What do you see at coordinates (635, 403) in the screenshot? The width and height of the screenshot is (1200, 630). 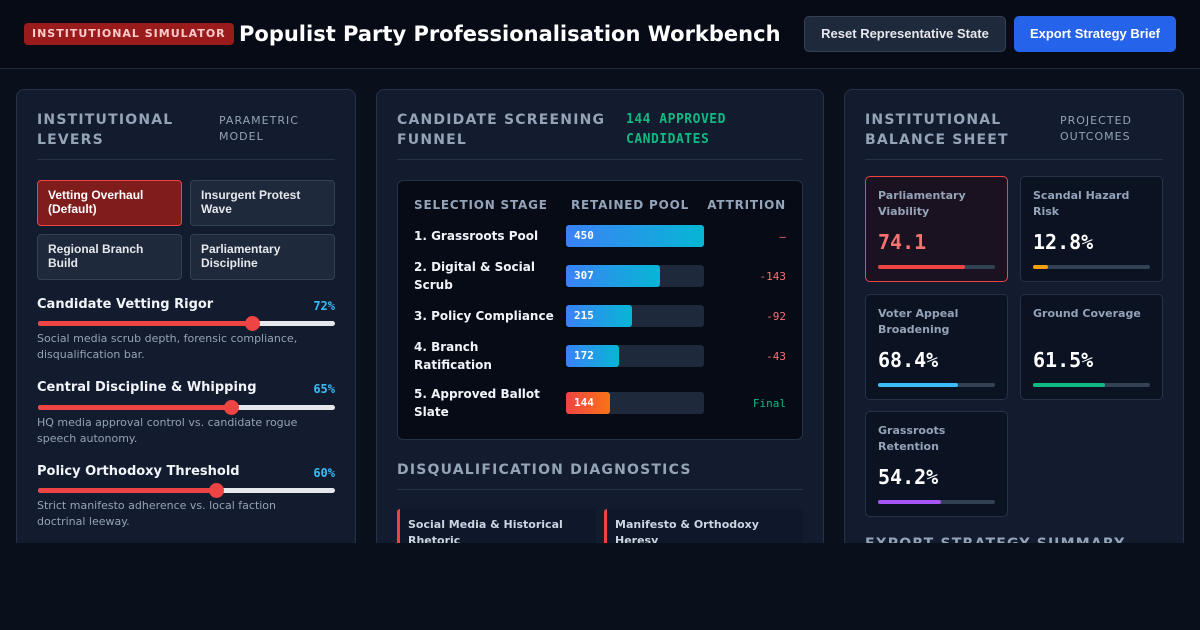 I see `pool-bar-track: 144` at bounding box center [635, 403].